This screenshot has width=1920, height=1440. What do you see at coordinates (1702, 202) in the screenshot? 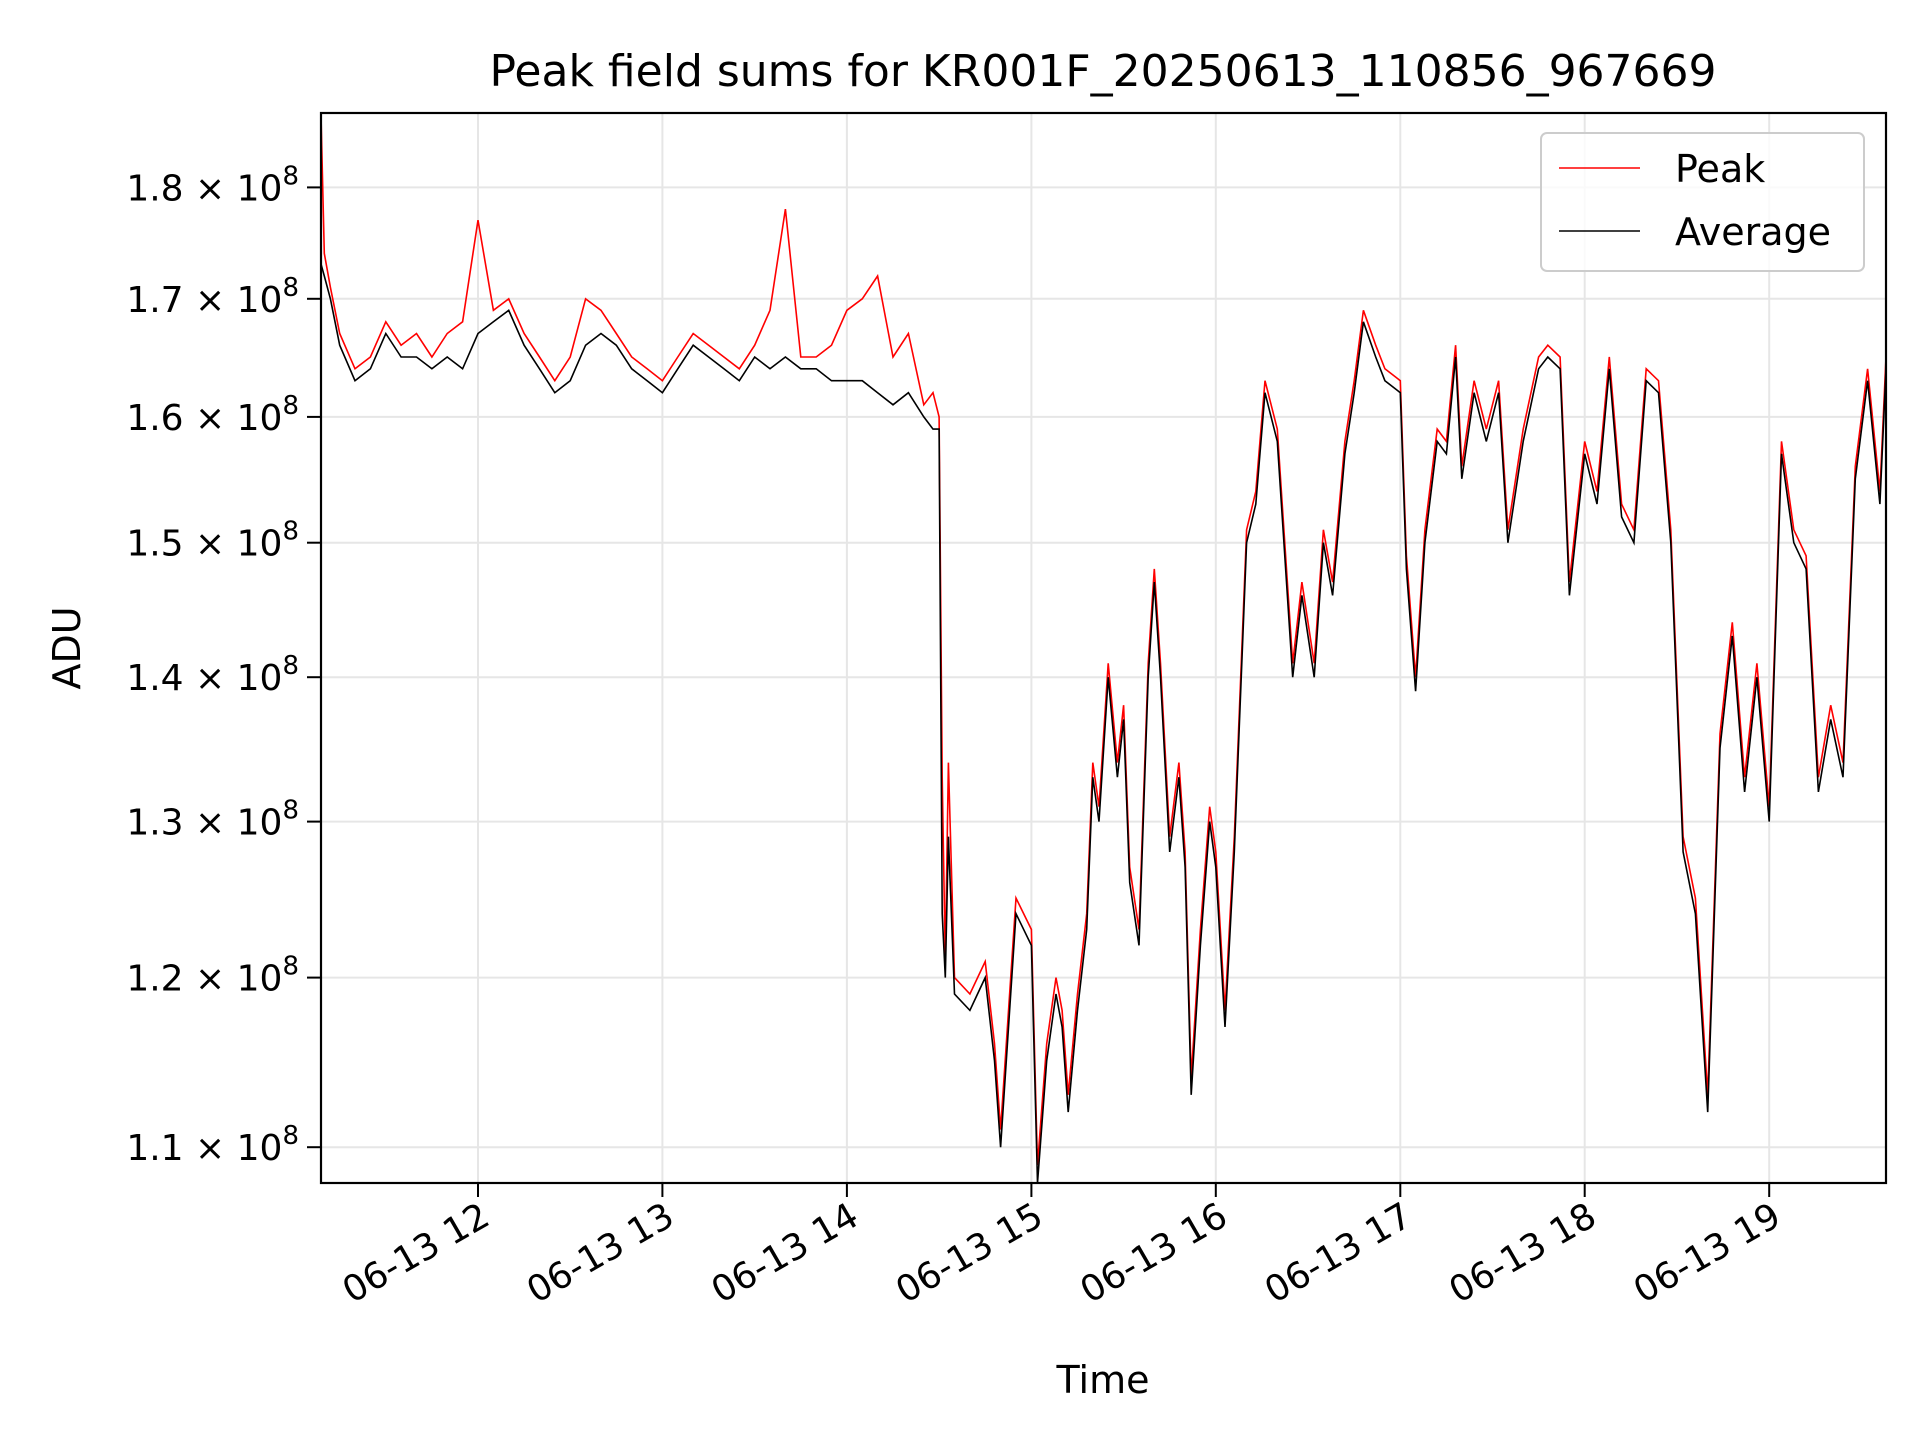
I see `legend: Peak Average` at bounding box center [1702, 202].